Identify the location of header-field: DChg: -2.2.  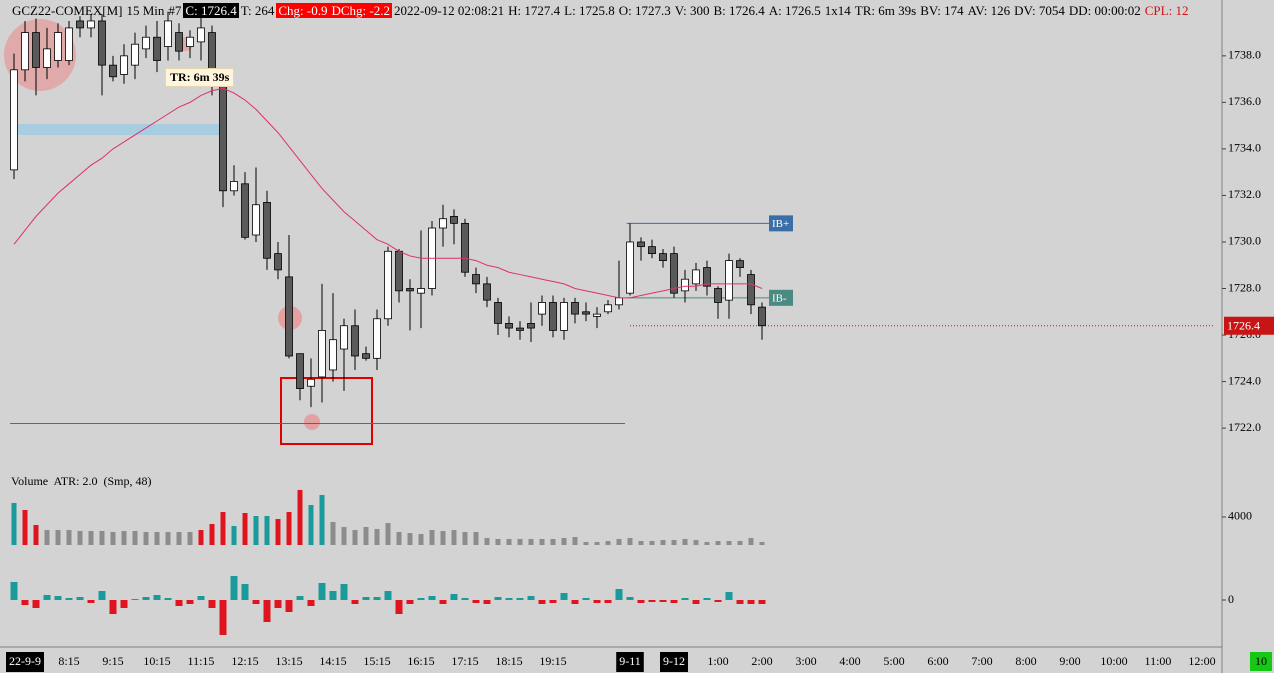
(360, 10).